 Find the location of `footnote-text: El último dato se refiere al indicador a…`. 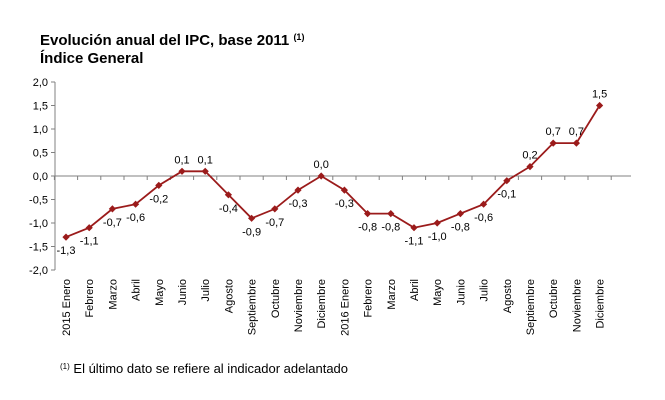

footnote-text: El último dato se refiere al indicador a… is located at coordinates (211, 368).